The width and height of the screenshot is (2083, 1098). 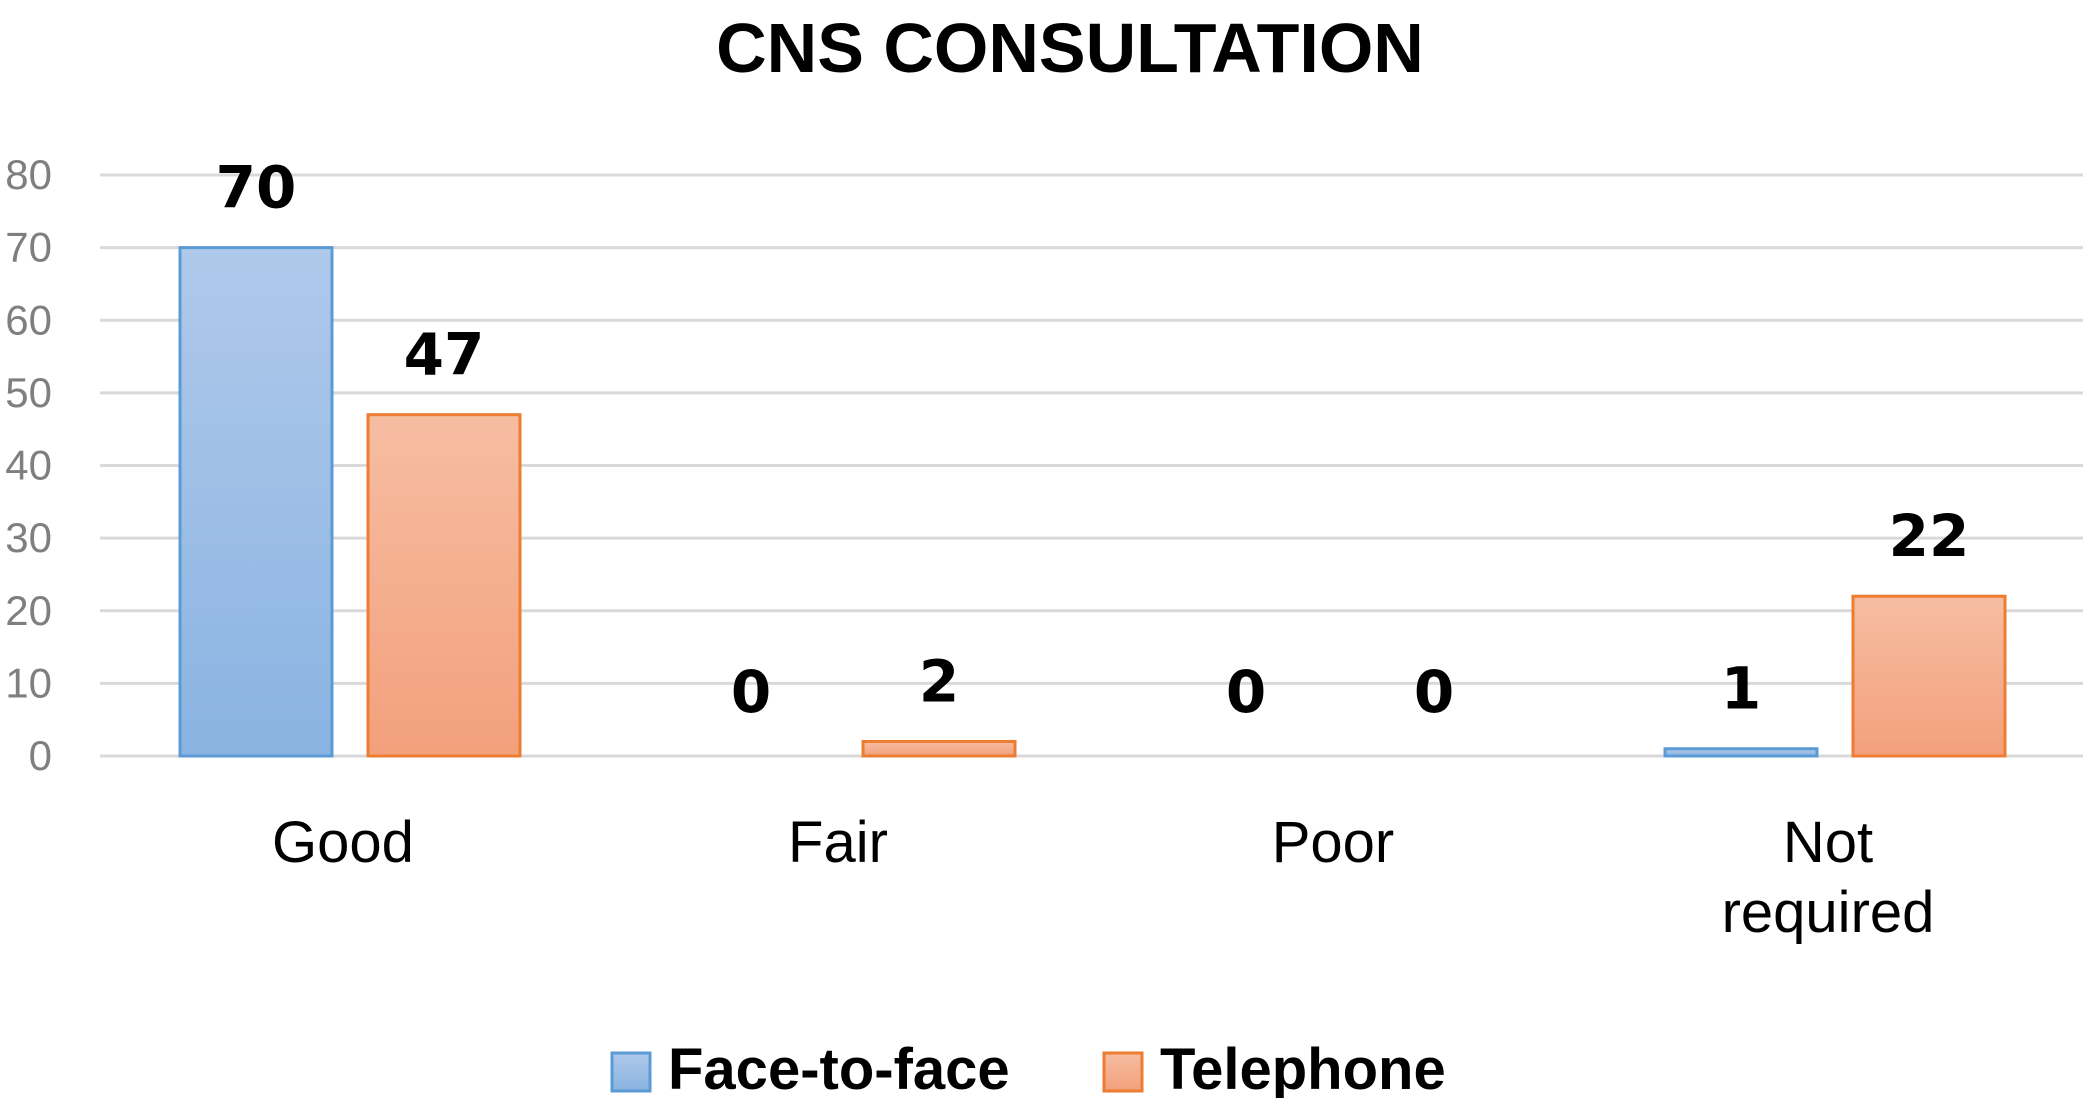 I want to click on x-tick-label: Poor, so click(x=1333, y=842).